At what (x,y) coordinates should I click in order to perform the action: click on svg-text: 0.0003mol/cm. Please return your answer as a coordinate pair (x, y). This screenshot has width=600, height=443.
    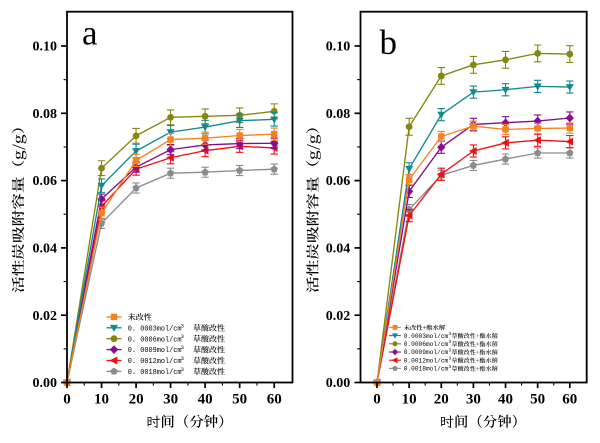
    Looking at the image, I should click on (426, 336).